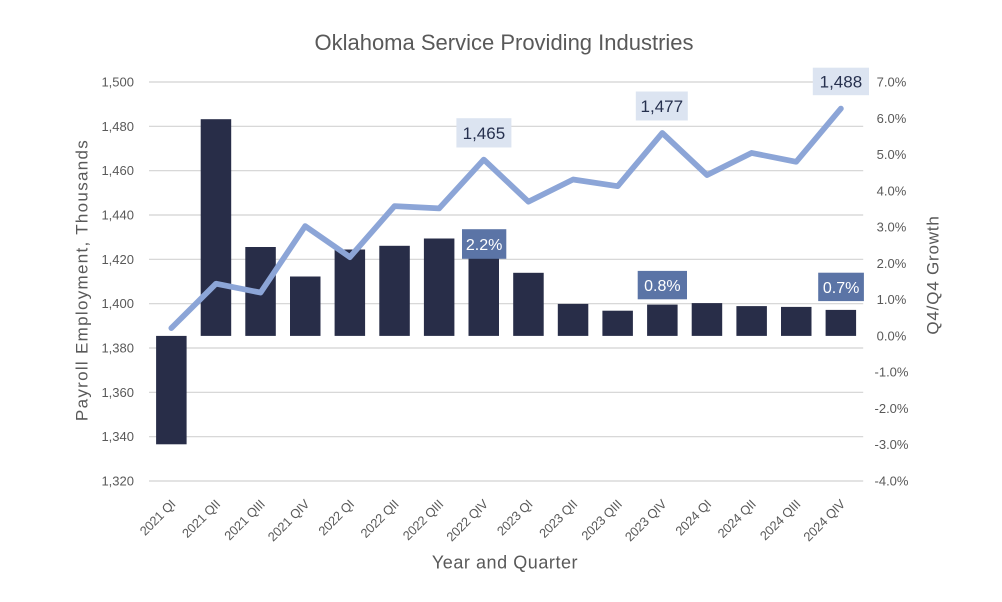 This screenshot has width=1002, height=602. I want to click on svg-text: 1,465, so click(484, 133).